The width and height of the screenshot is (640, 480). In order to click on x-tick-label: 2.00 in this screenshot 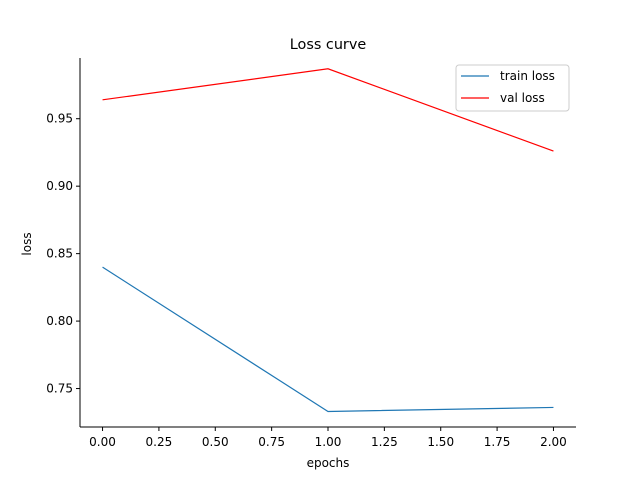, I will do `click(553, 442)`.